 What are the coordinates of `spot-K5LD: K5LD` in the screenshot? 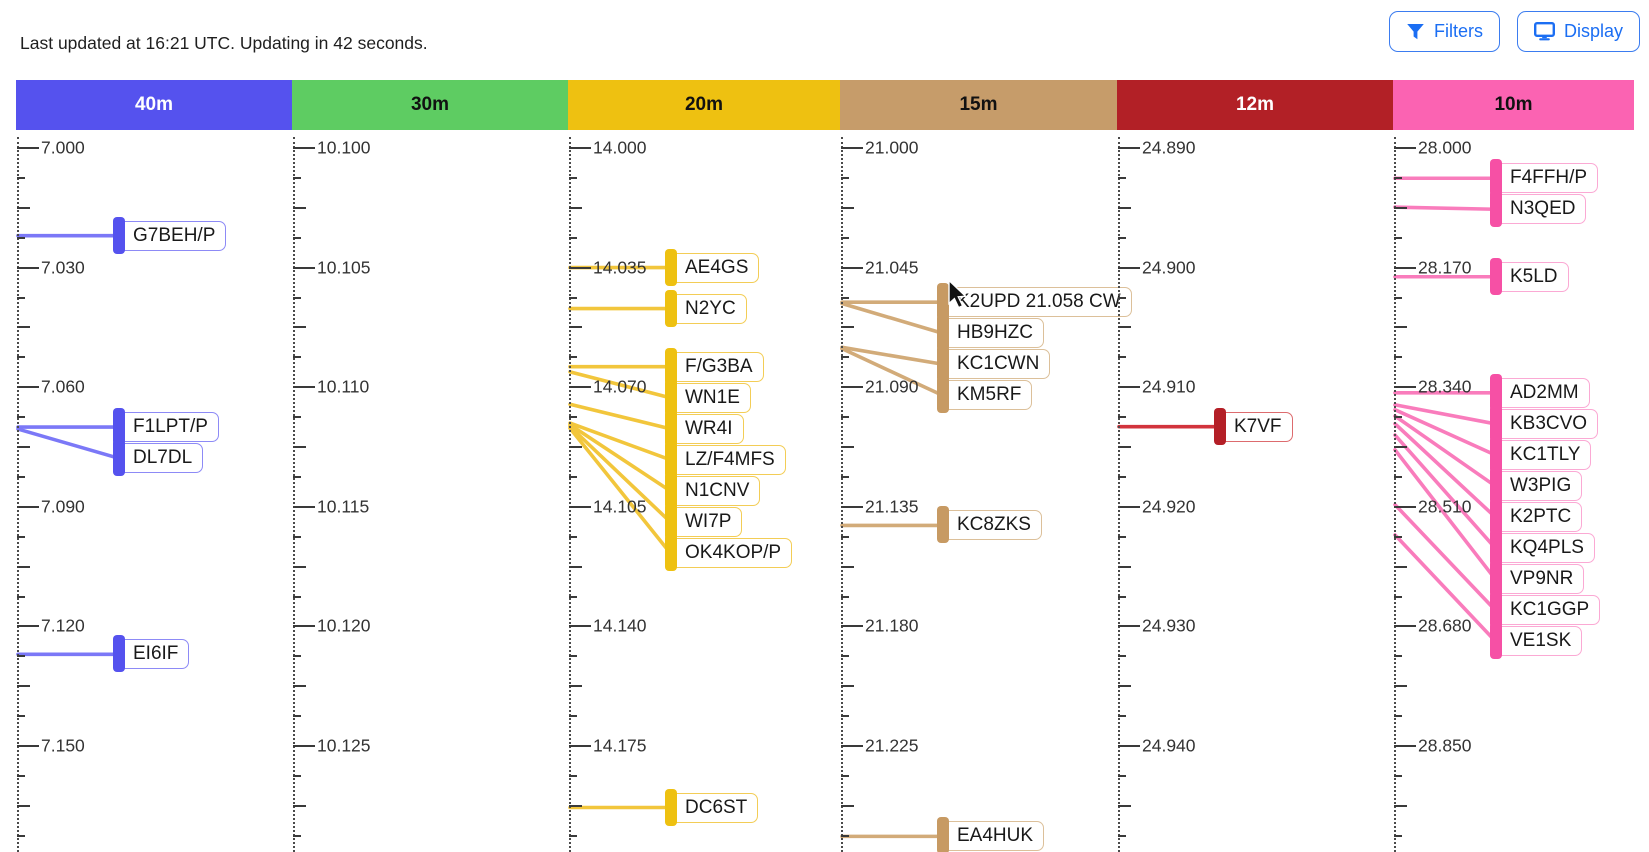 It's located at (1529, 276).